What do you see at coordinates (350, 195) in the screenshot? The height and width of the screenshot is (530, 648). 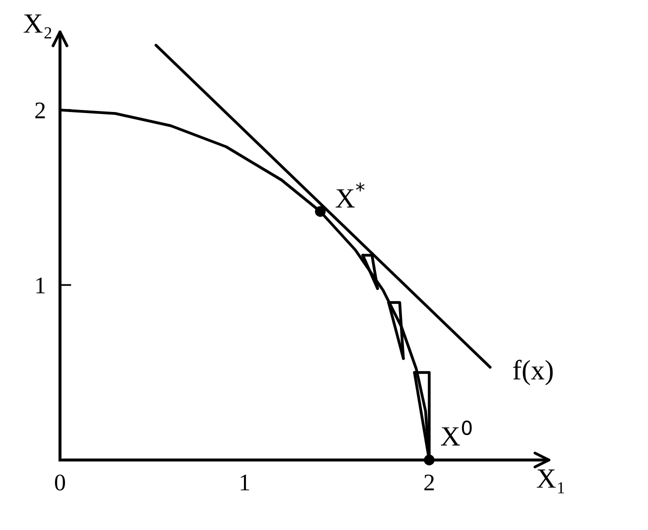 I see `annotation: X$^{*}$` at bounding box center [350, 195].